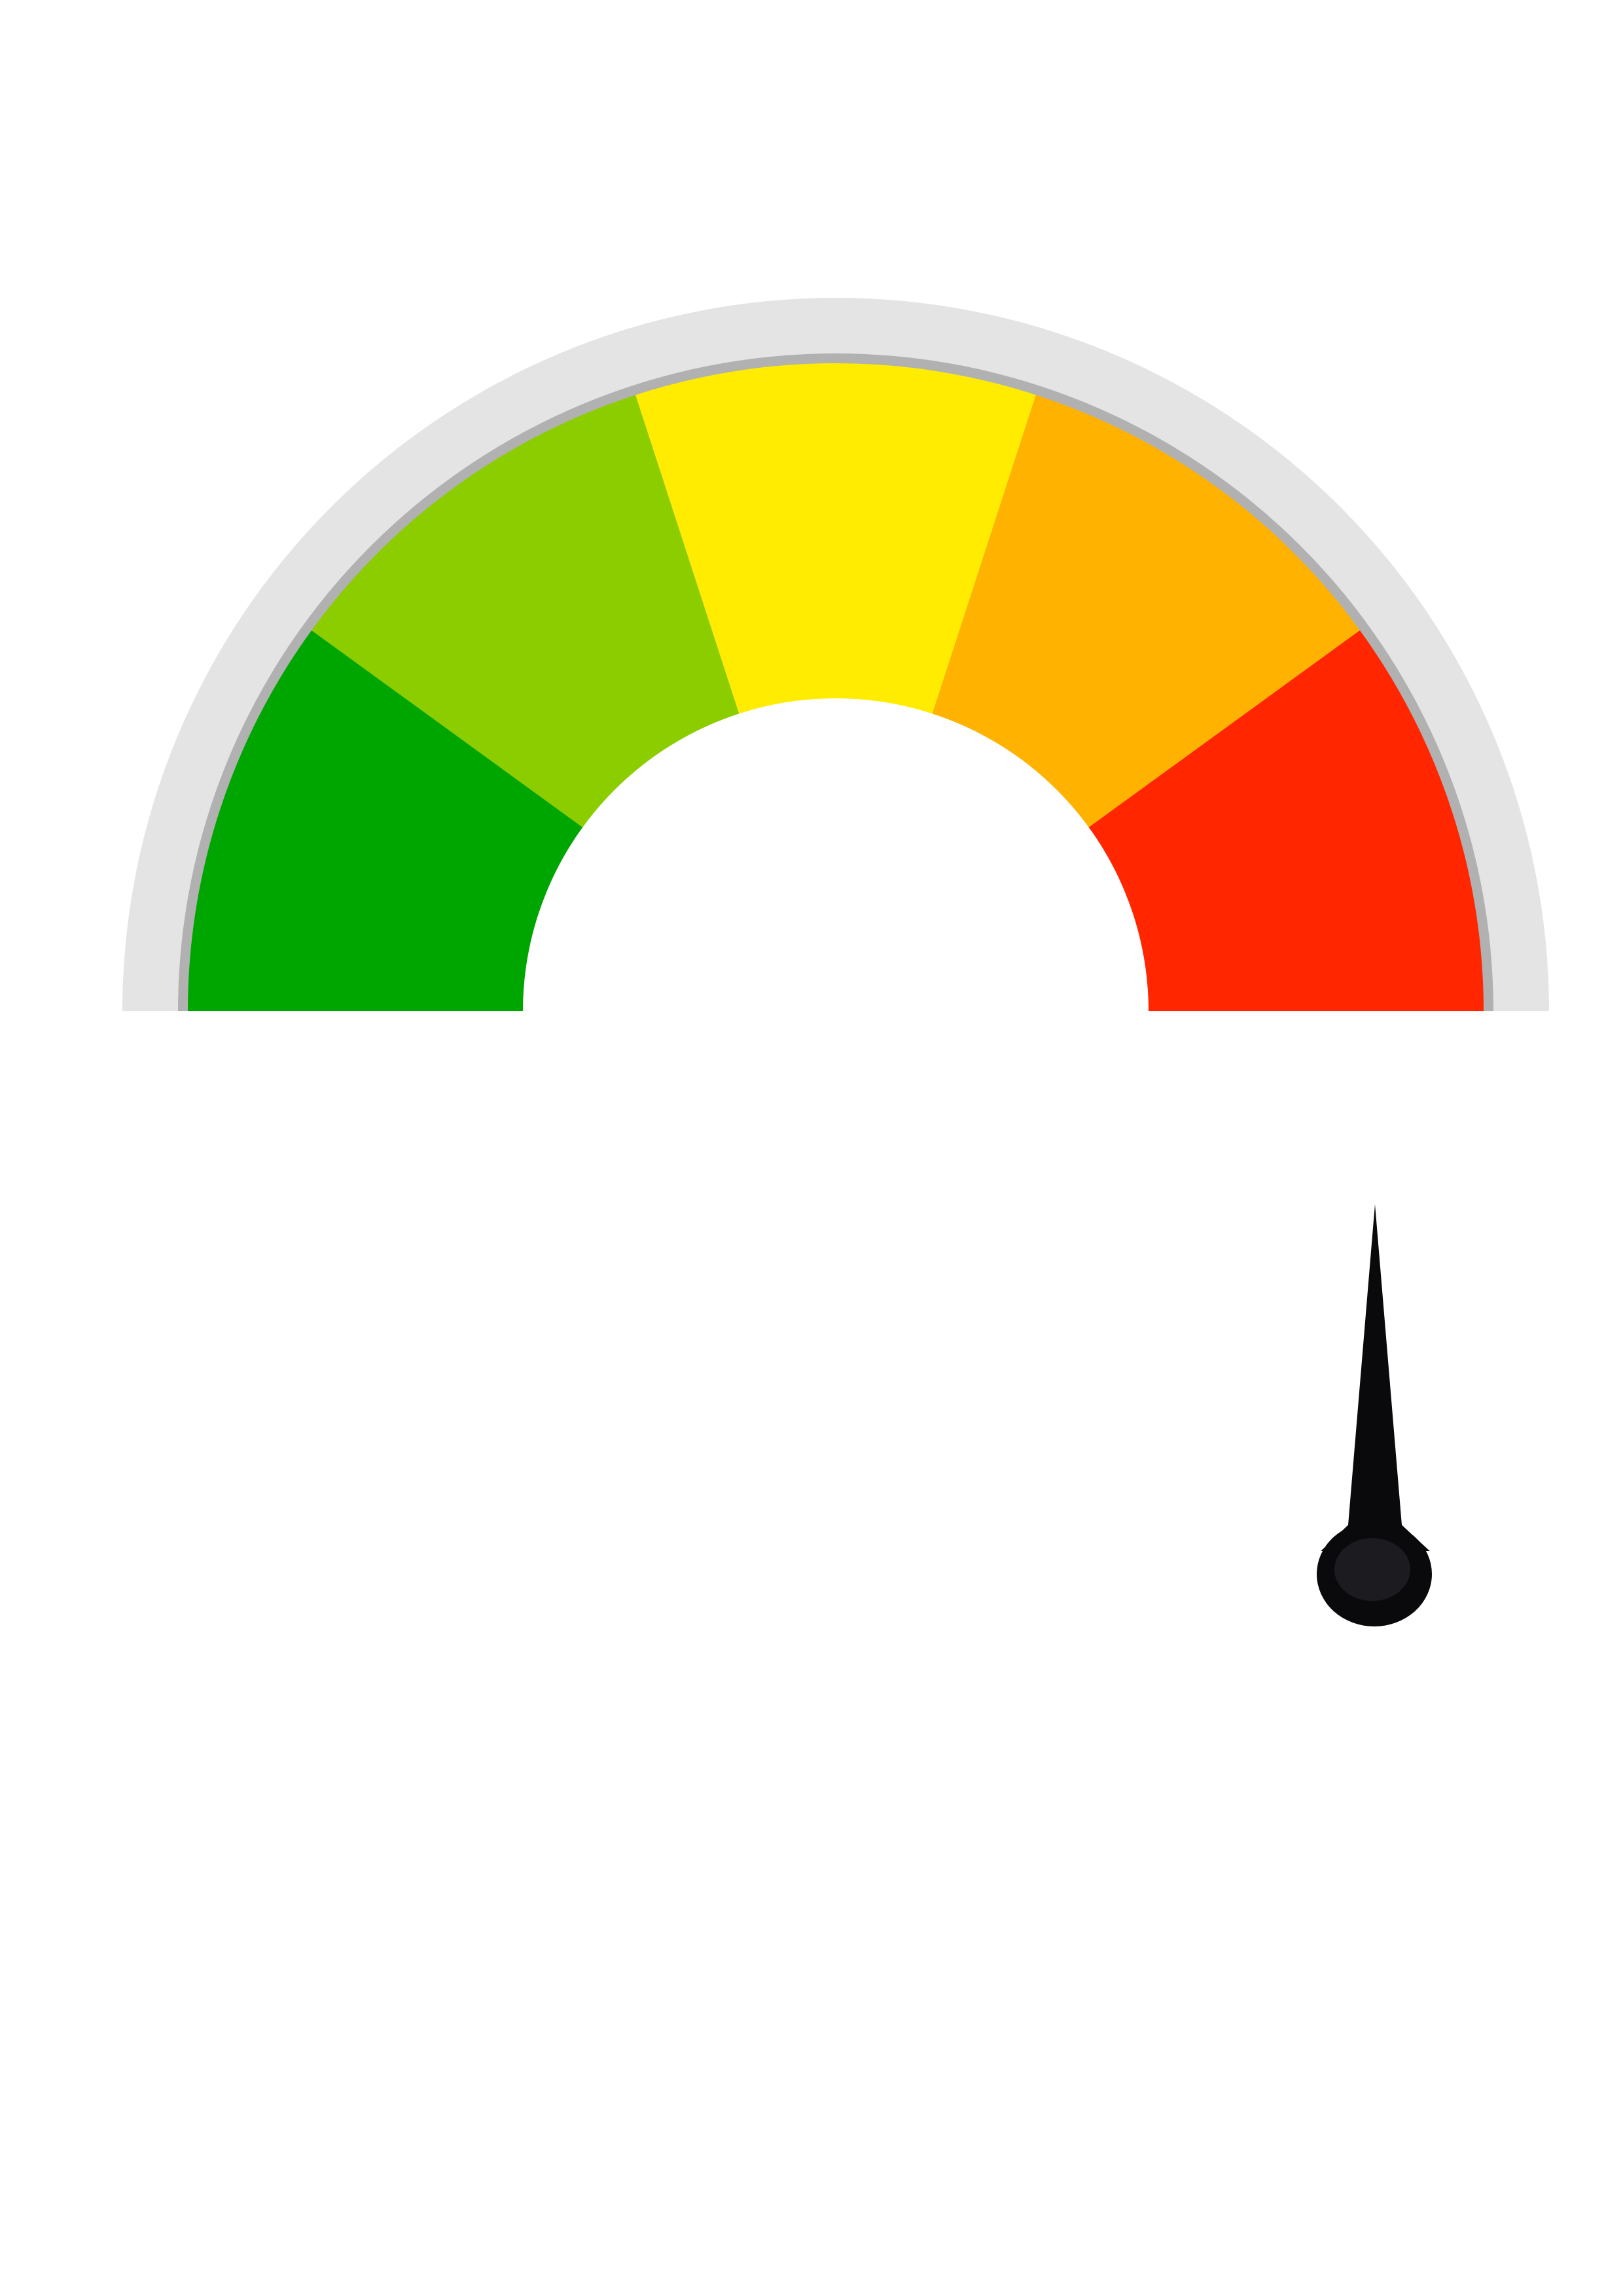  I want to click on gauge-baseline-mask, so click(811, 1024).